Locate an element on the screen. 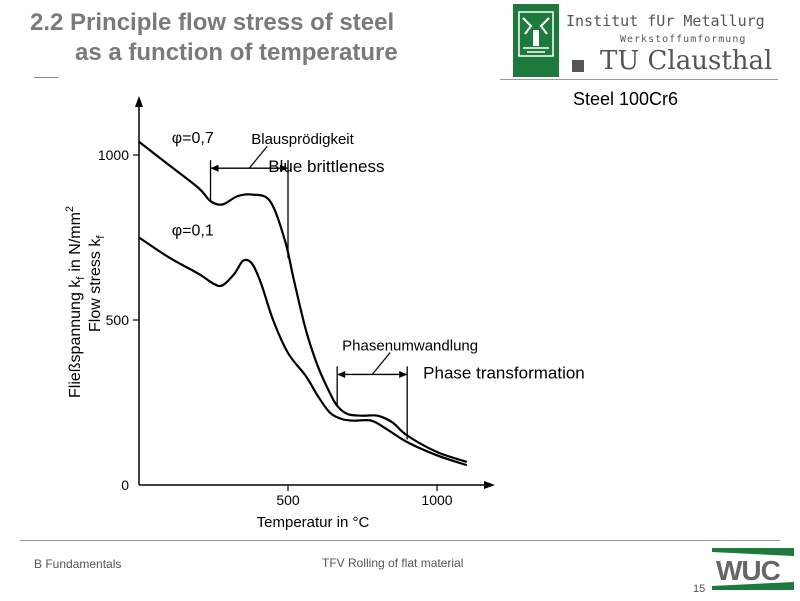  x-tick-label: 500 is located at coordinates (288, 500).